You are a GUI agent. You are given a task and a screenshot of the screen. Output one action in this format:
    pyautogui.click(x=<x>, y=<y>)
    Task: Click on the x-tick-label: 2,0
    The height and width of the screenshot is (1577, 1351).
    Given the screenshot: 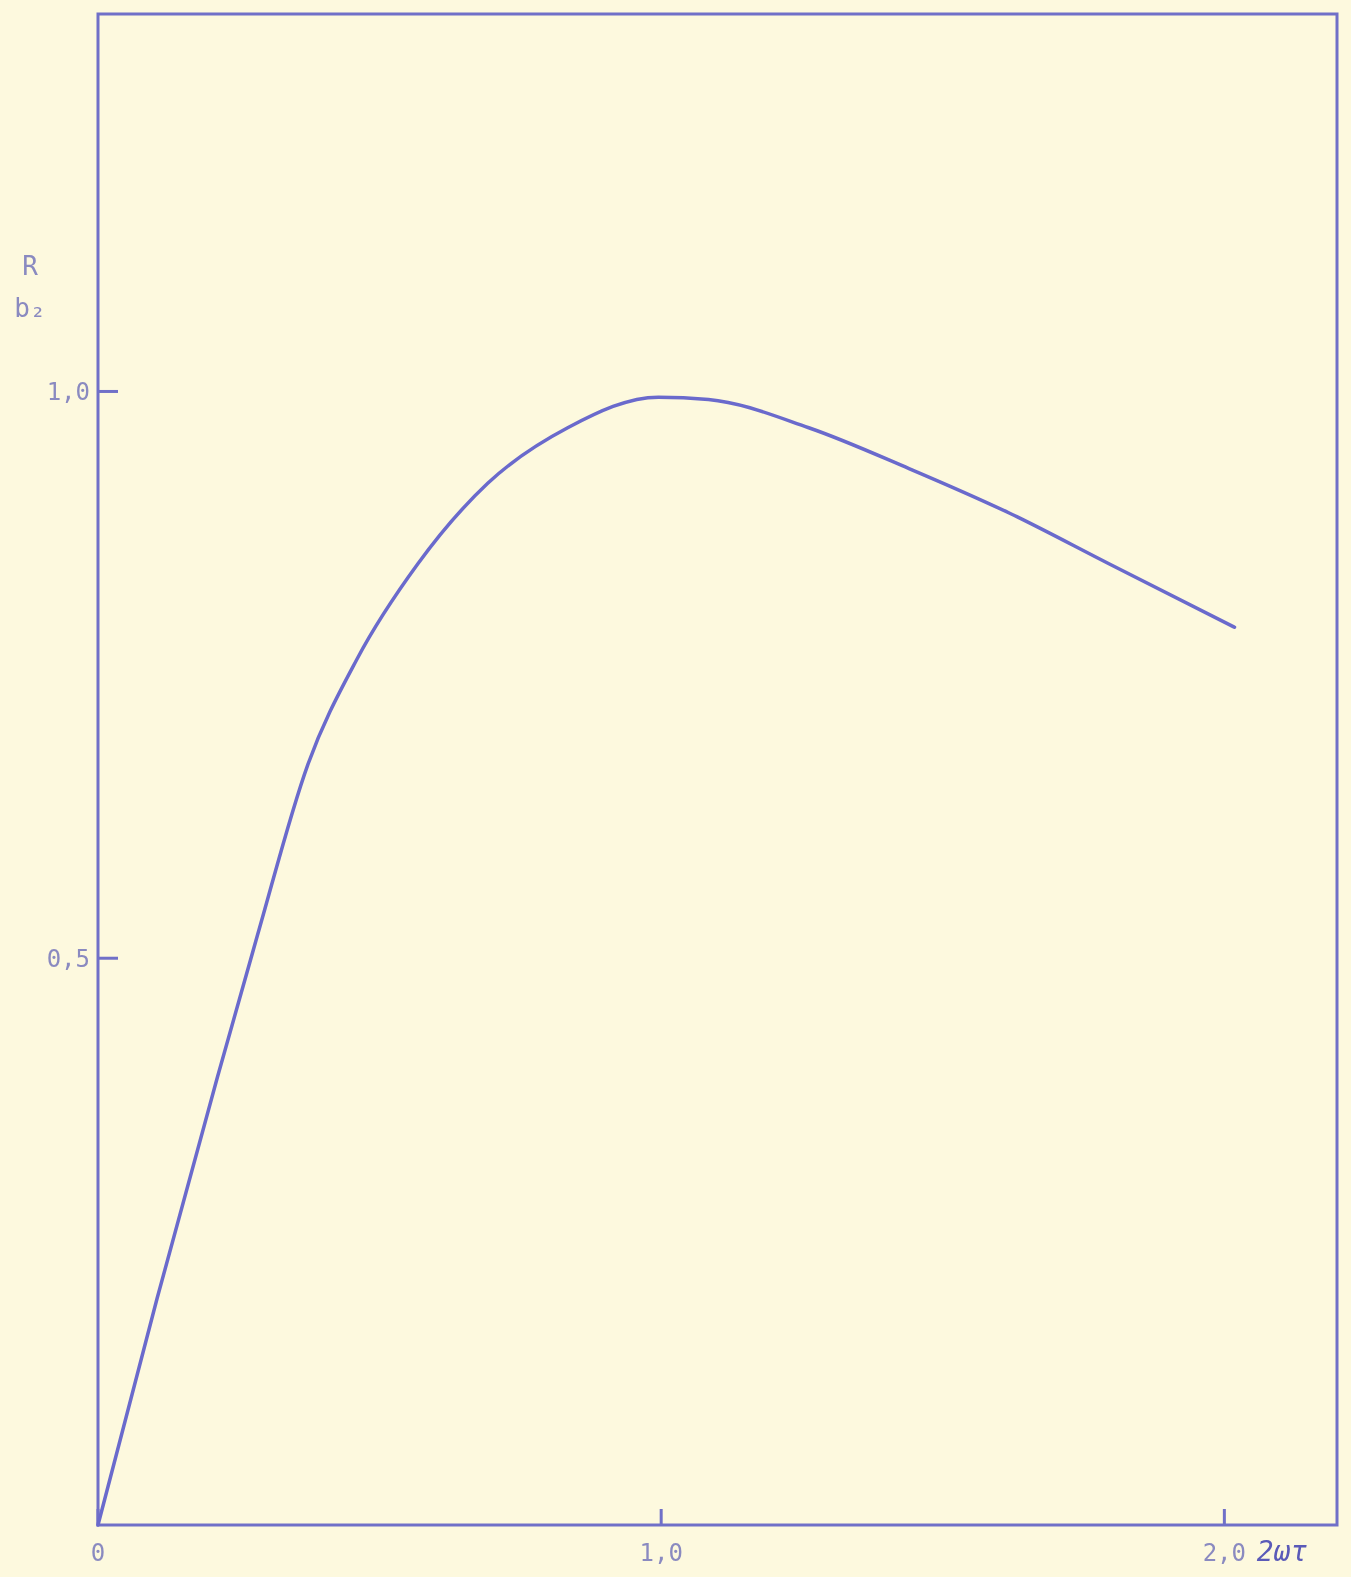 What is the action you would take?
    pyautogui.click(x=1224, y=1553)
    